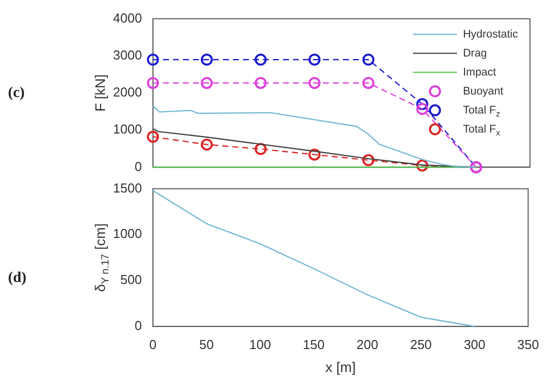 This screenshot has height=389, width=550. What do you see at coordinates (260, 344) in the screenshot?
I see `x-tick-label: 100` at bounding box center [260, 344].